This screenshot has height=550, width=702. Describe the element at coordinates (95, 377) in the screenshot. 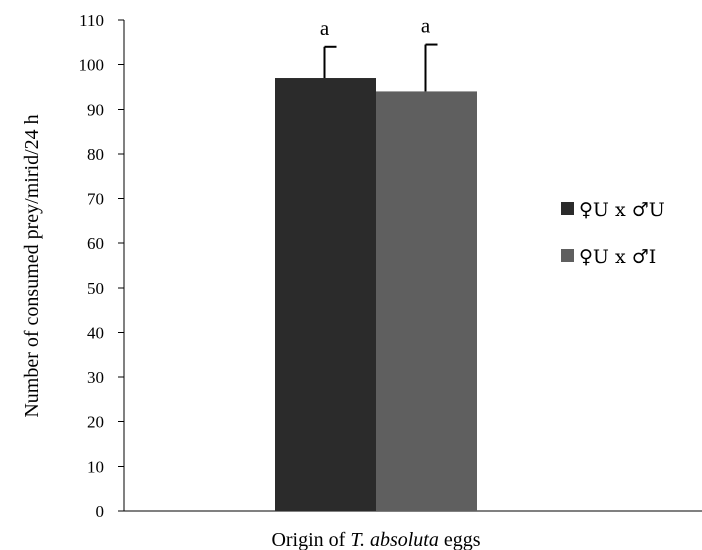

I see `y-tick-label: 30` at that location.